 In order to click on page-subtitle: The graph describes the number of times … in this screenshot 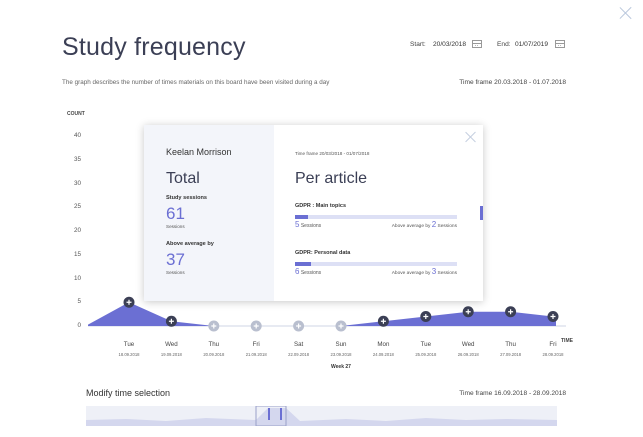, I will do `click(196, 82)`.